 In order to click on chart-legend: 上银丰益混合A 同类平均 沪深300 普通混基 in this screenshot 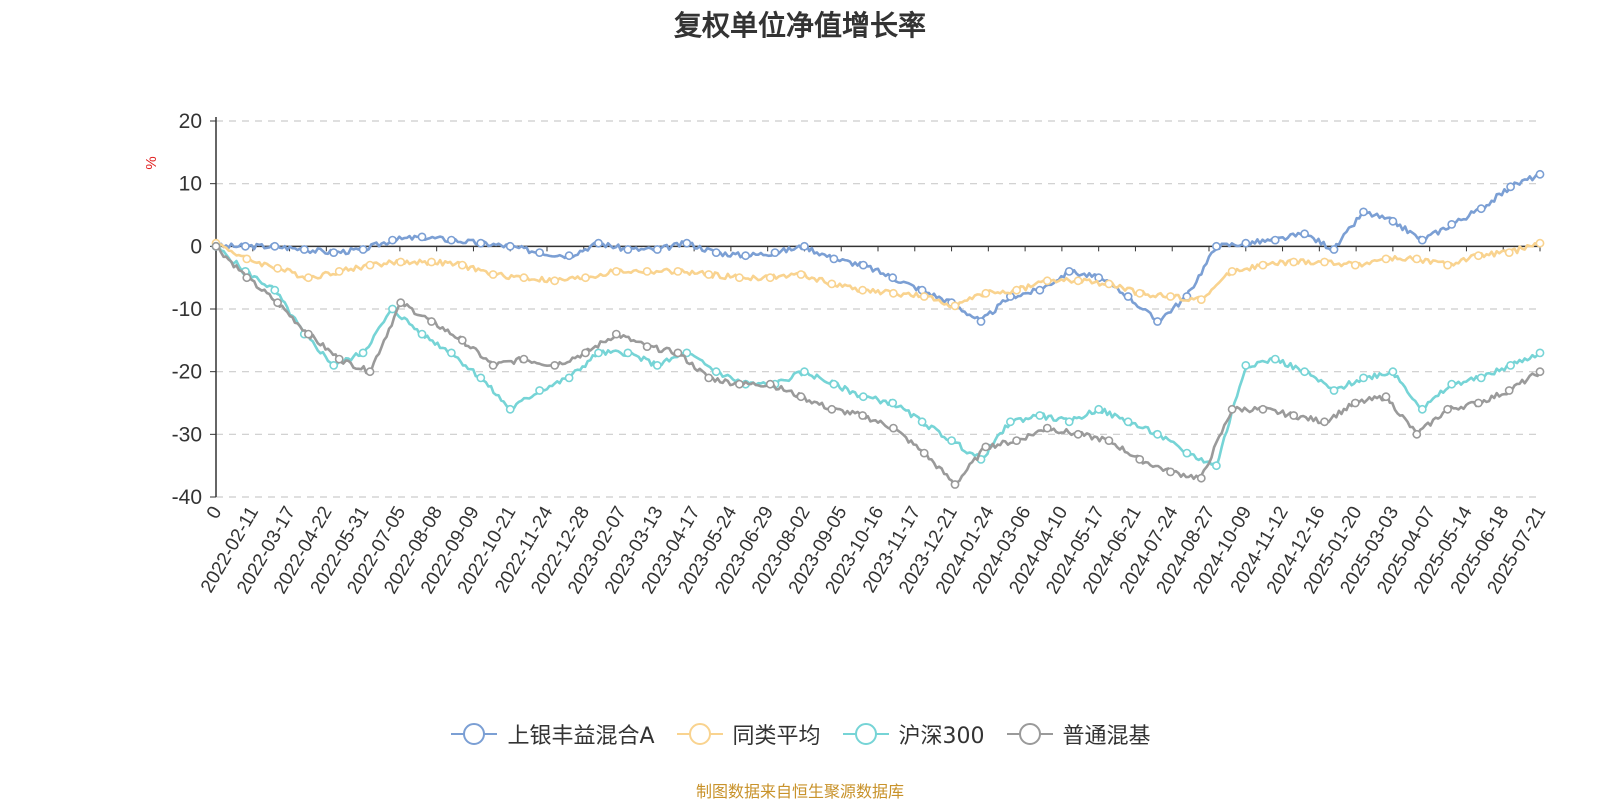, I will do `click(800, 734)`.